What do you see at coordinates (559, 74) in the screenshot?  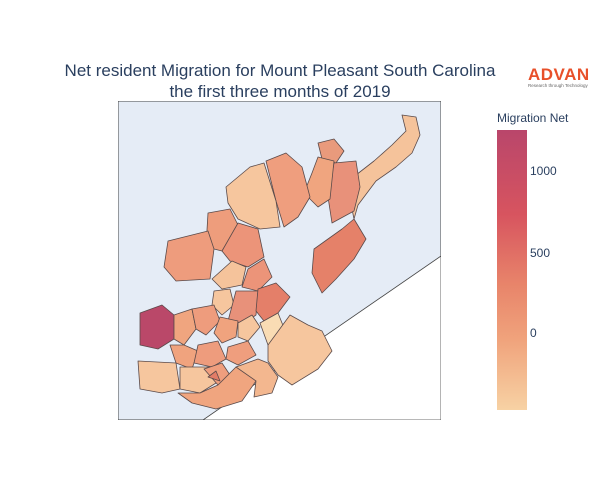 I see `logo-word: ADVAN` at bounding box center [559, 74].